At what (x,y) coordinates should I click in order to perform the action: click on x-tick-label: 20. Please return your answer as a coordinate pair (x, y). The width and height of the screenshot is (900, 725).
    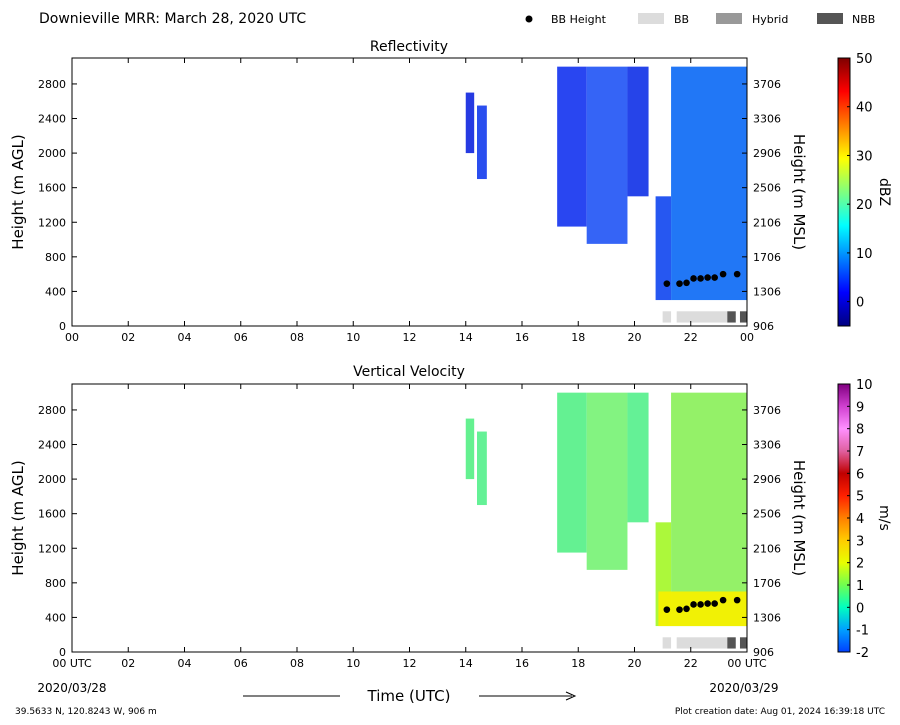
    Looking at the image, I should click on (635, 337).